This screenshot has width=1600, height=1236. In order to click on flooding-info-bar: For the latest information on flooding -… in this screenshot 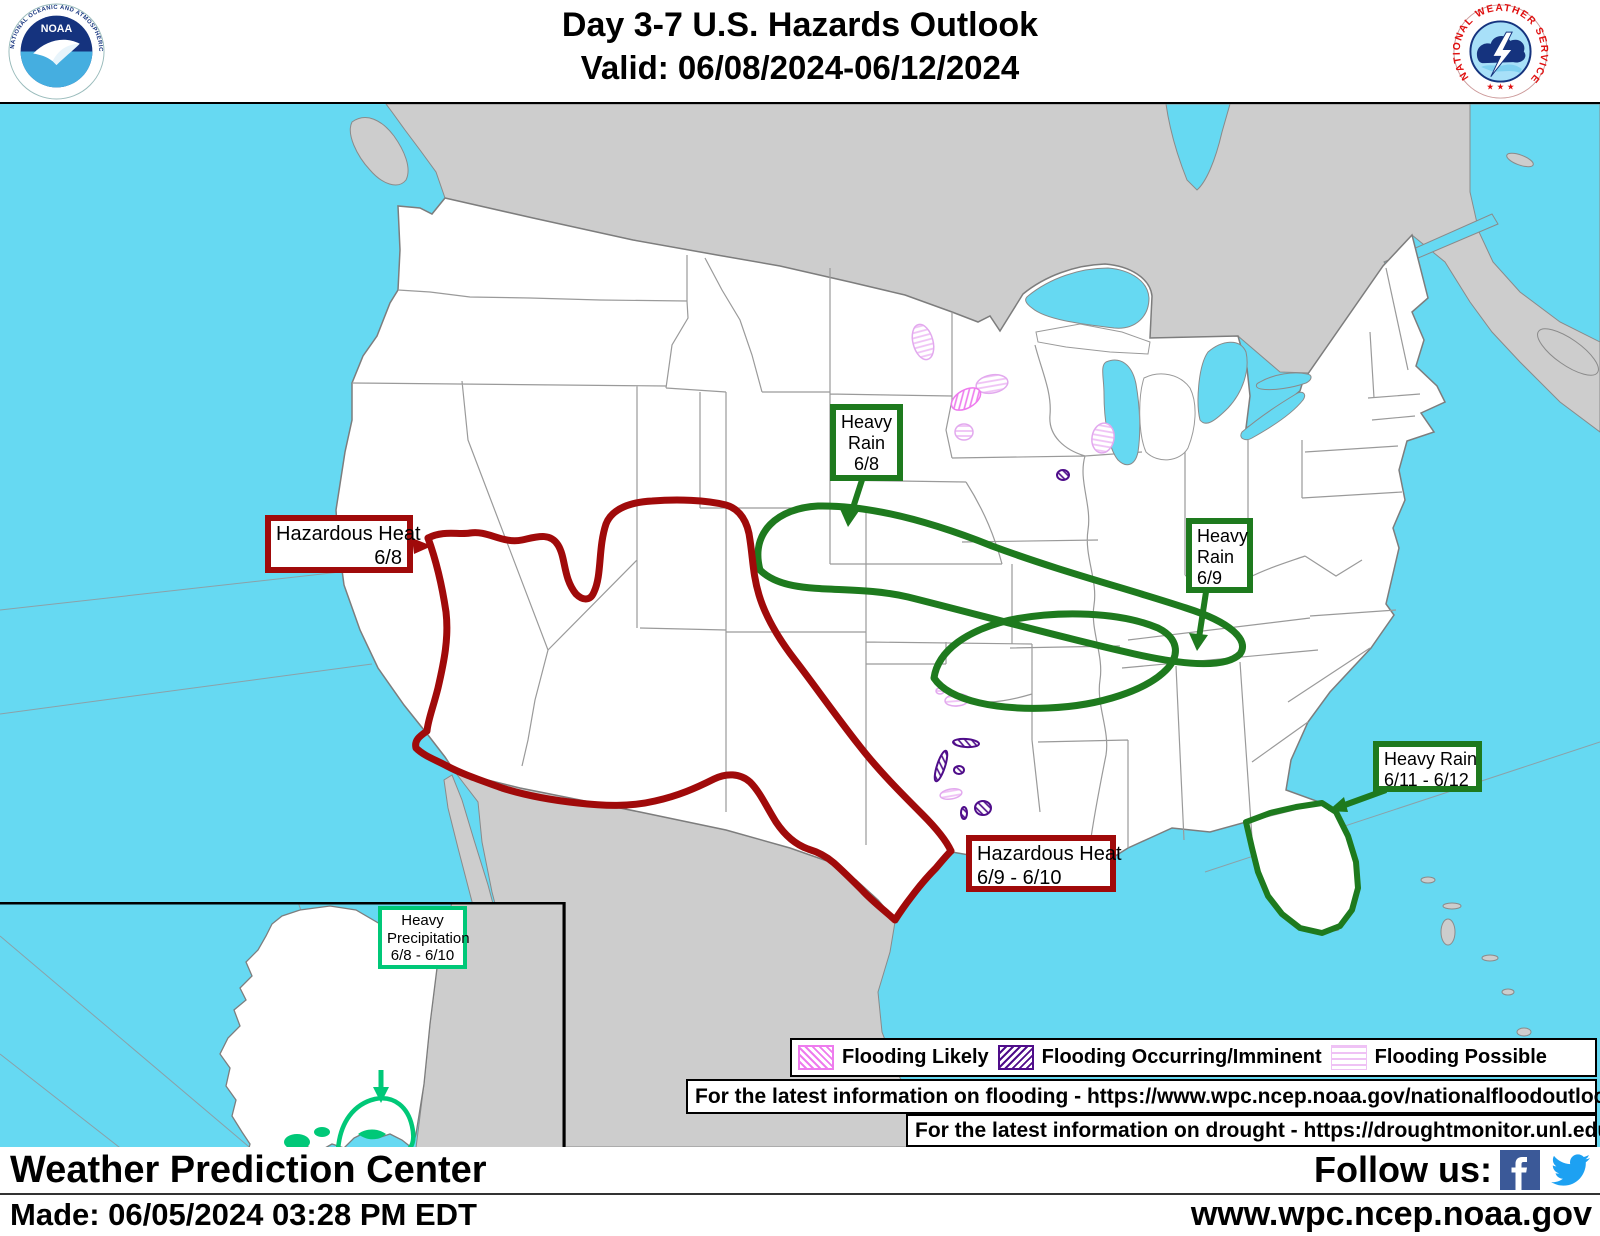, I will do `click(1143, 1096)`.